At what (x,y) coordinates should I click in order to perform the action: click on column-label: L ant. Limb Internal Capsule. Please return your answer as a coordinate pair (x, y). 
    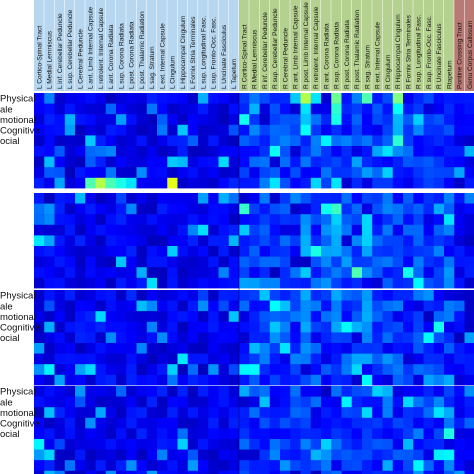
    Looking at the image, I should click on (91, 47).